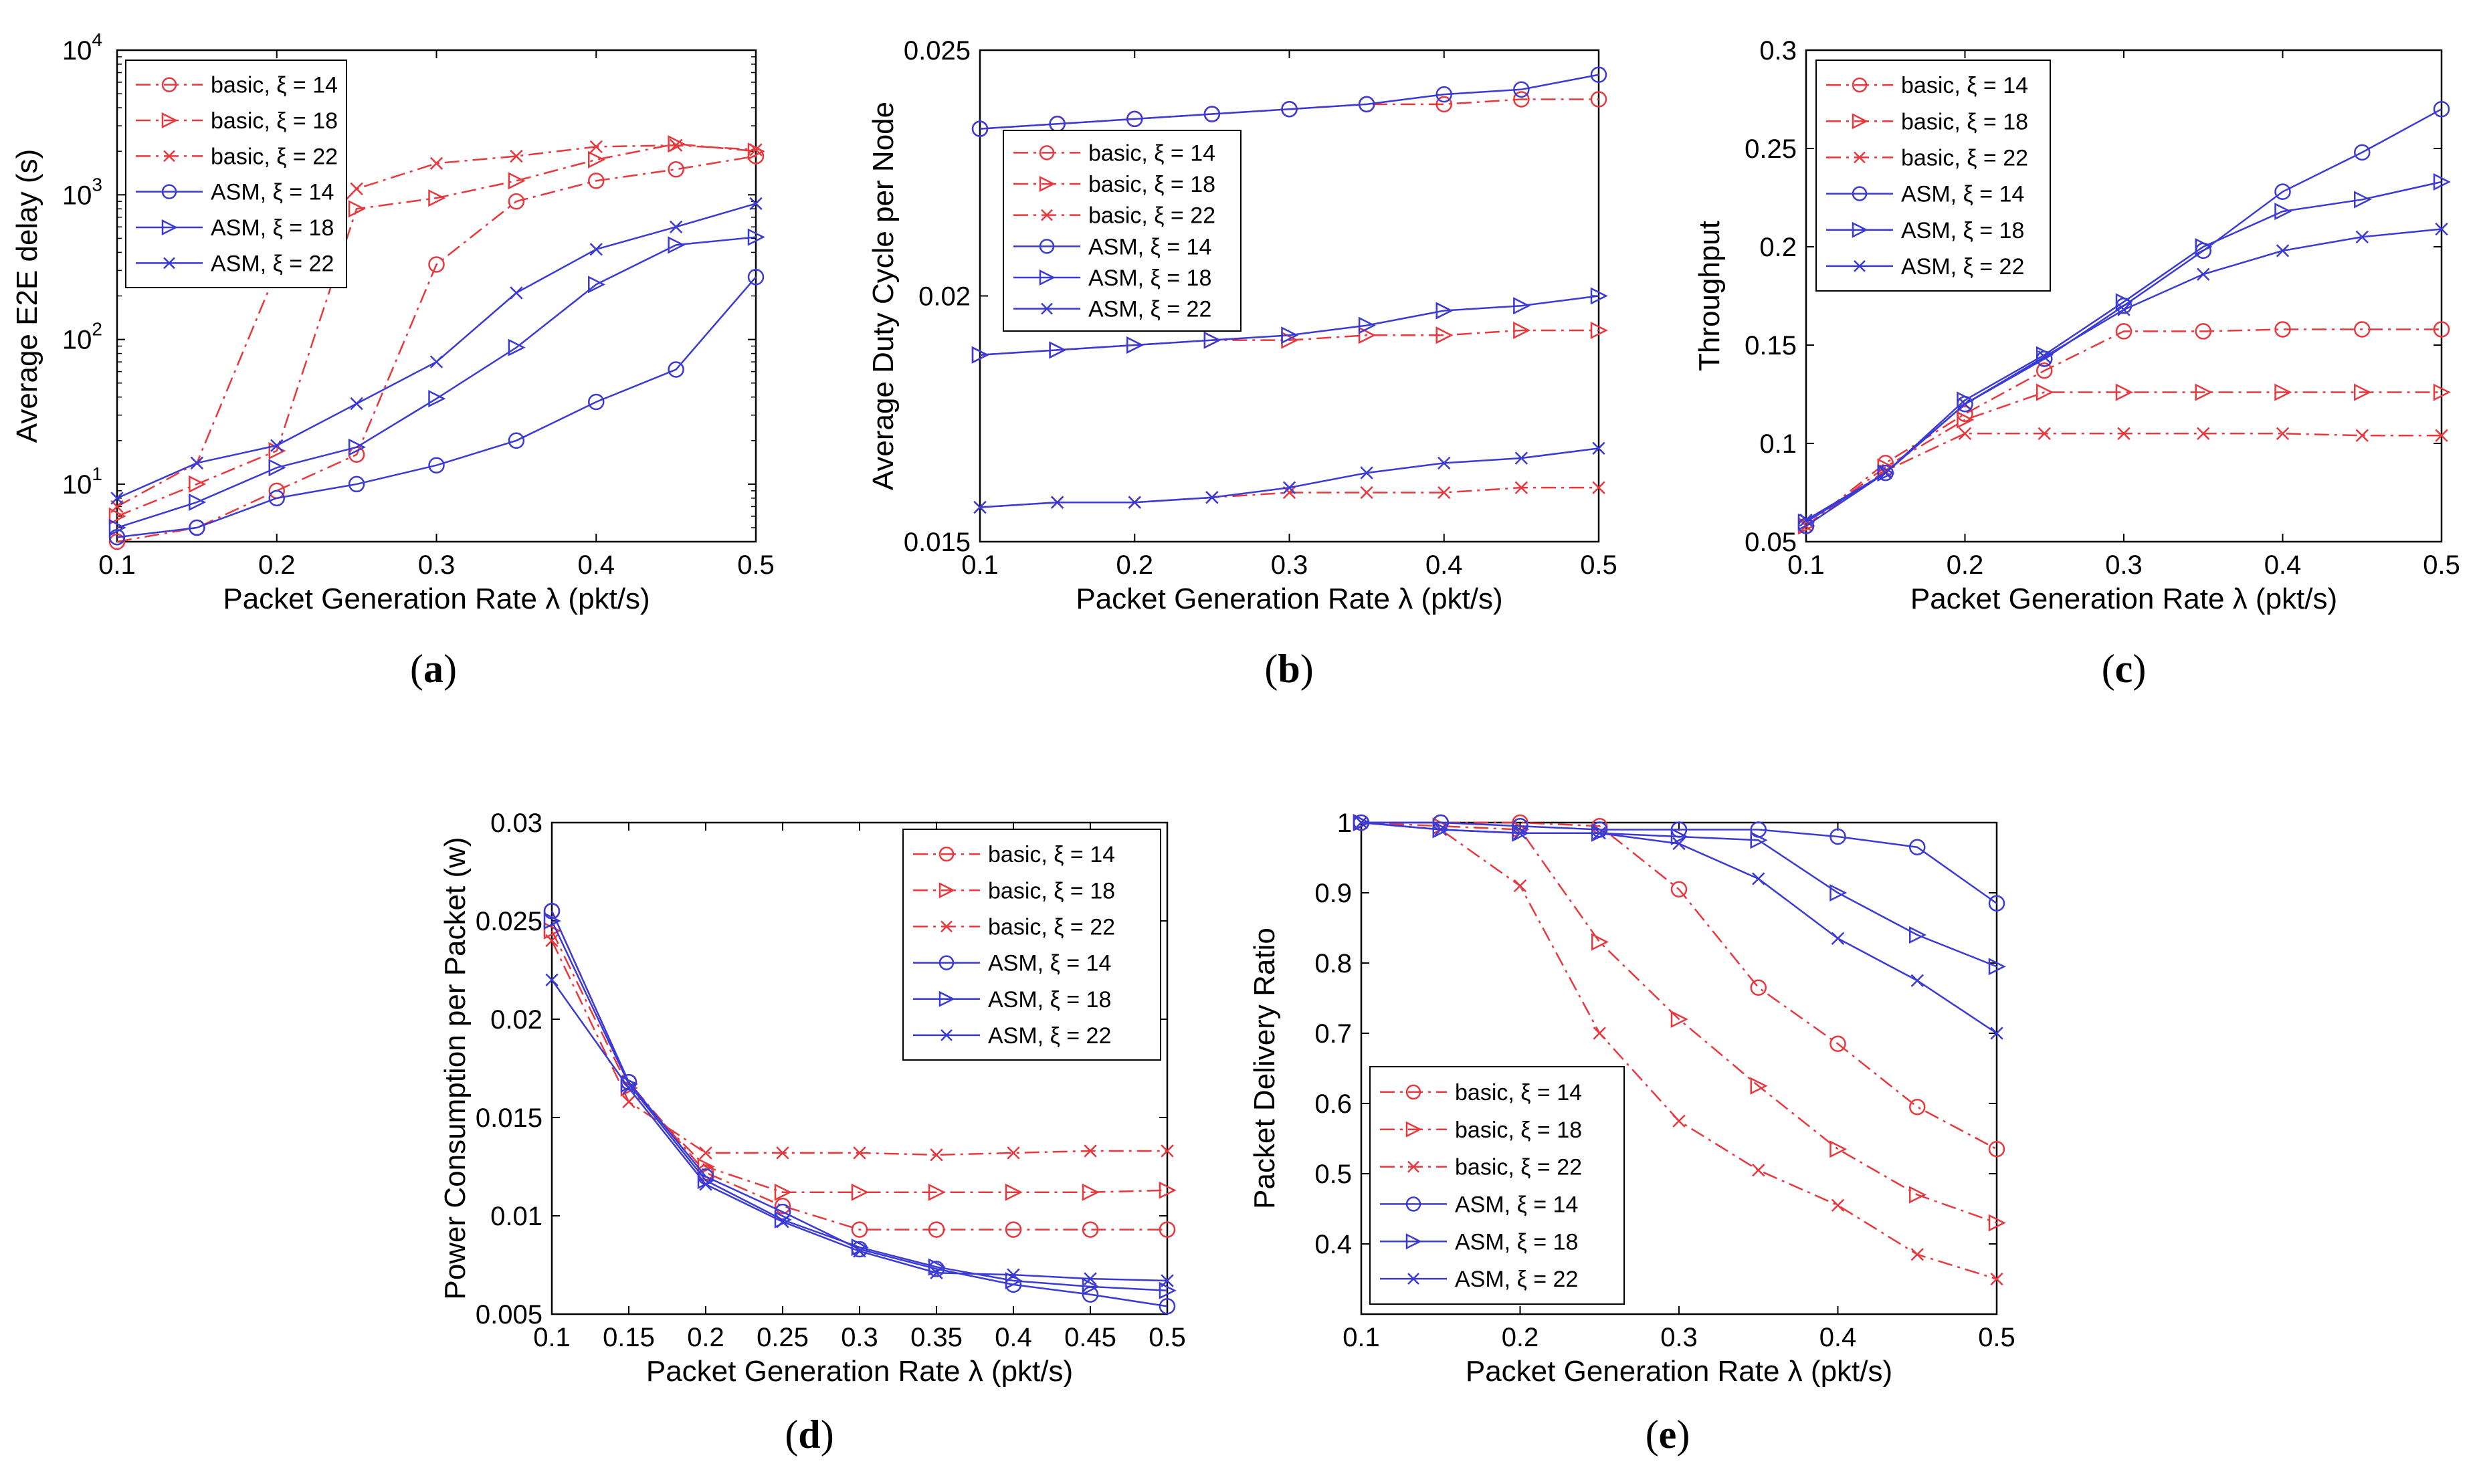 The height and width of the screenshot is (1484, 2477). Describe the element at coordinates (1288, 669) in the screenshot. I see `panel-caption: (b)` at that location.